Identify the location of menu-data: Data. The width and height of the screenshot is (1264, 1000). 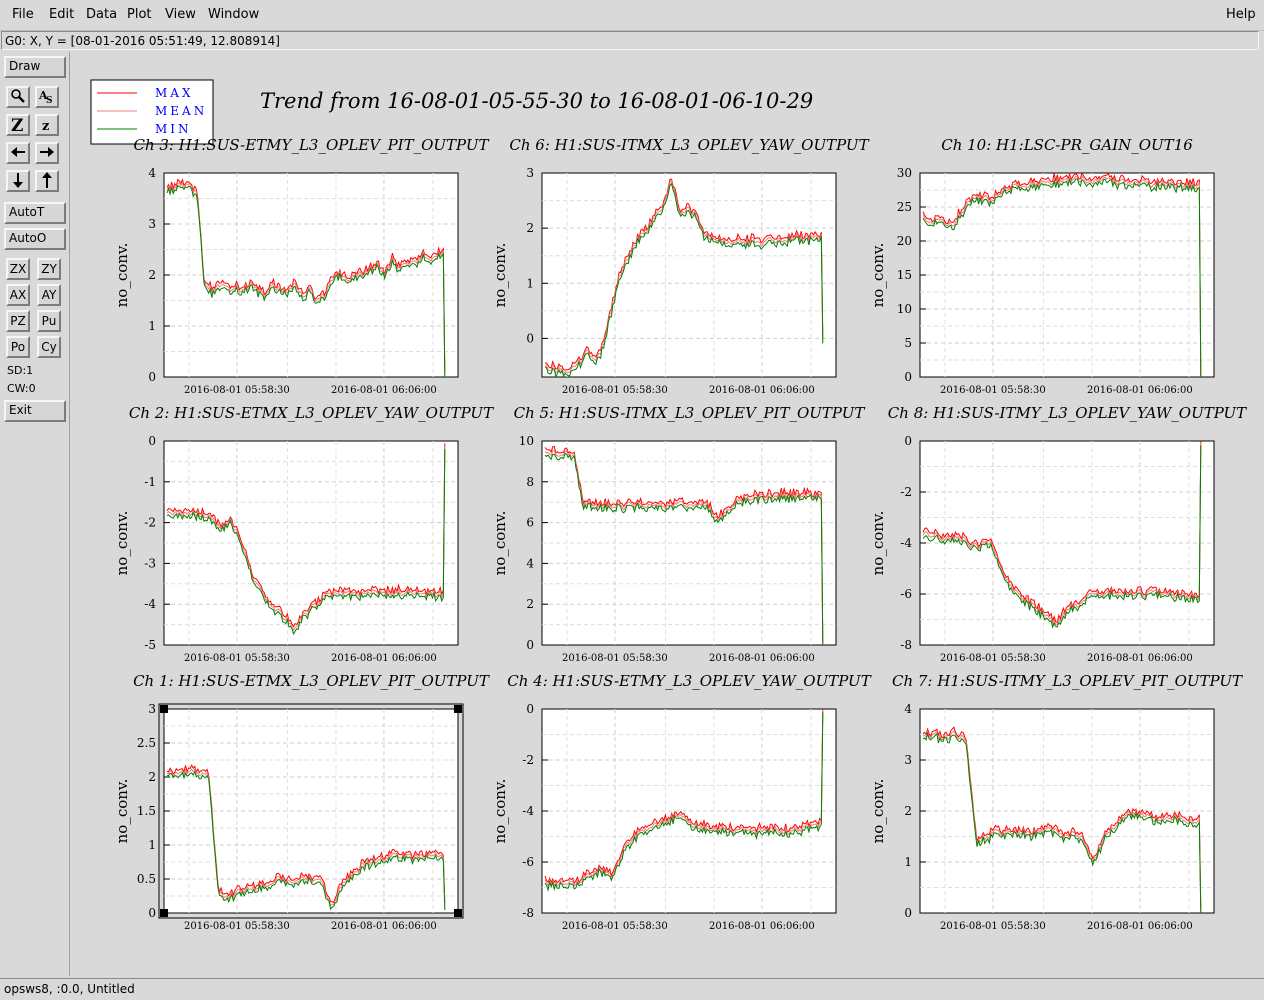
(102, 14).